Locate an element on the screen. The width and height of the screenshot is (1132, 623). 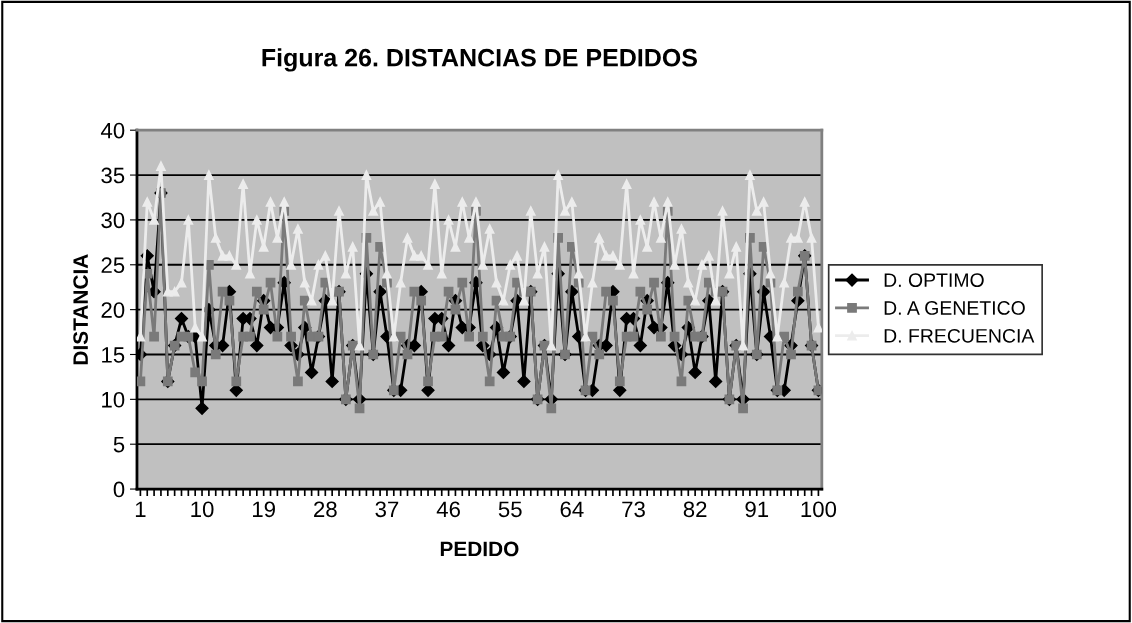
legend-label: D. OPTIMO is located at coordinates (934, 280).